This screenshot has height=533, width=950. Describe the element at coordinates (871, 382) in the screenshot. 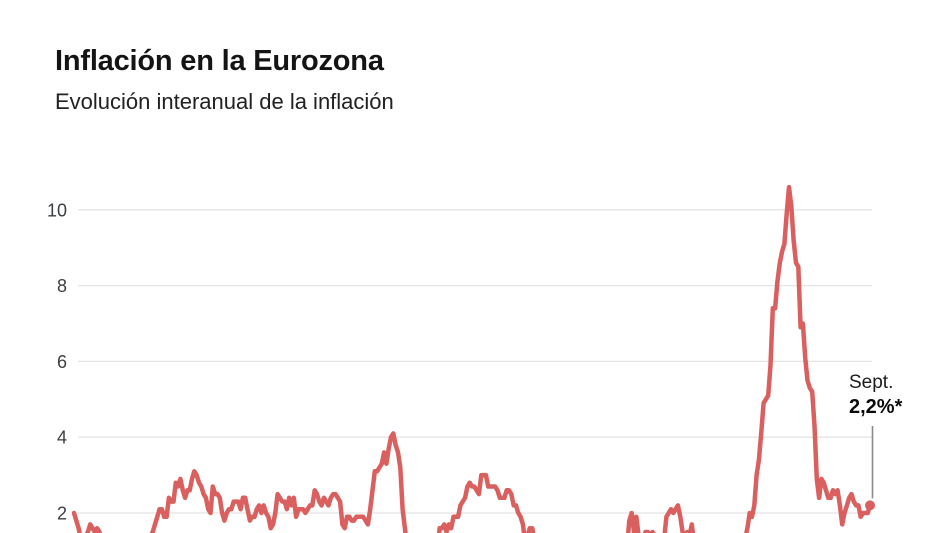

I see `annotation-month-label: Sept.` at that location.